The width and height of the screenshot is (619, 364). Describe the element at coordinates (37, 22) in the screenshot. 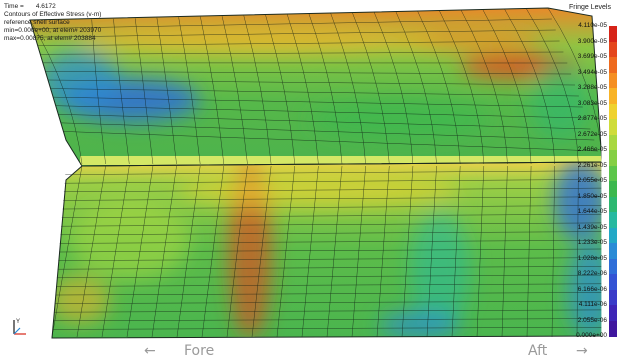

I see `surface-label: reference shell surface` at that location.